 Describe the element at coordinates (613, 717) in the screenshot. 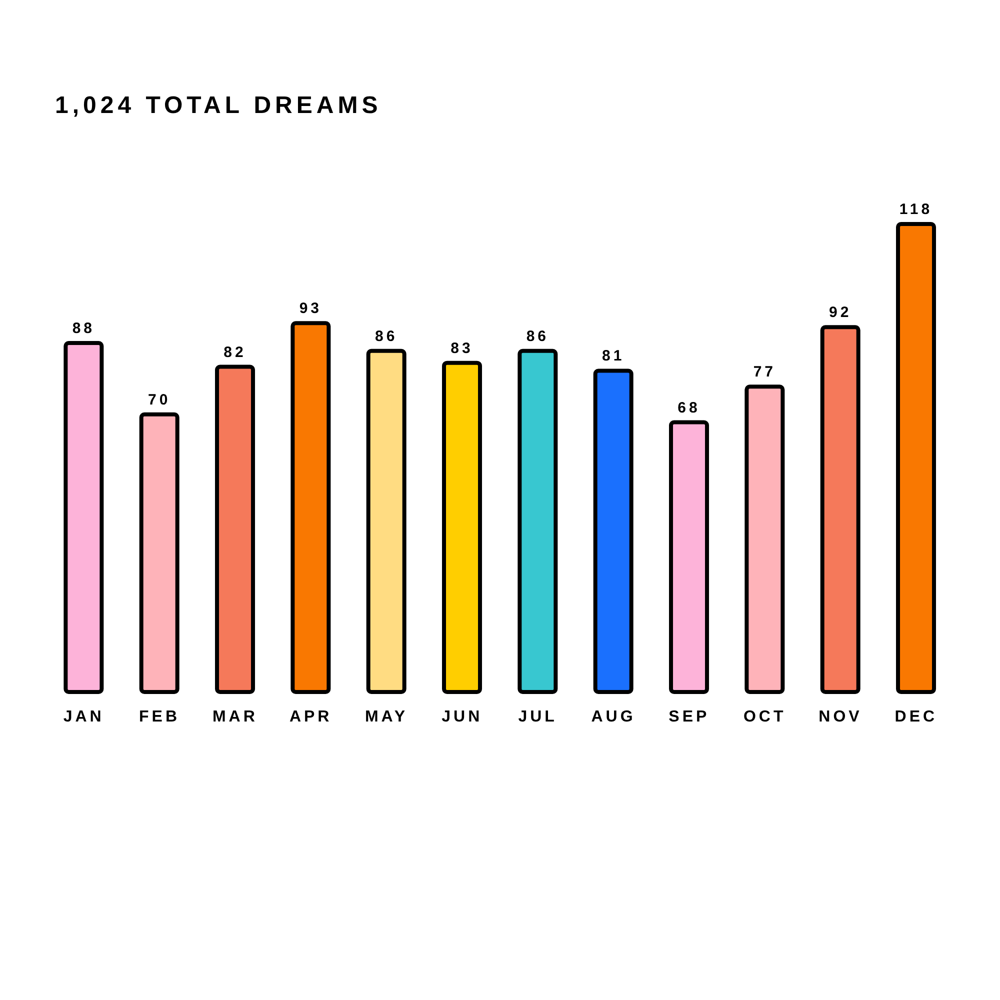

I see `x-tick-label: AUG` at that location.